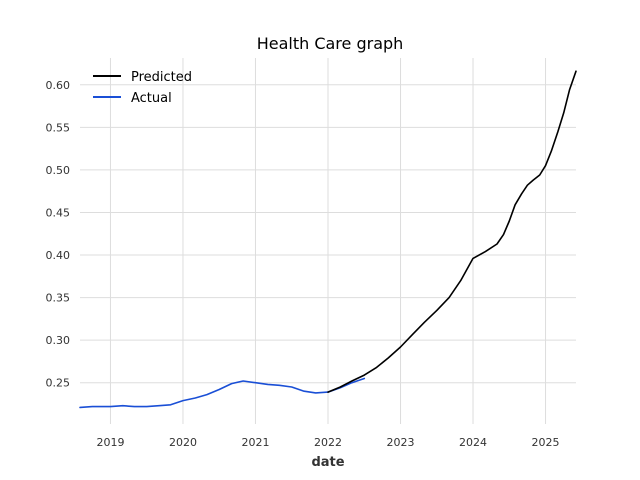 The width and height of the screenshot is (640, 480). I want to click on y-tick-label: 0.55, so click(58, 127).